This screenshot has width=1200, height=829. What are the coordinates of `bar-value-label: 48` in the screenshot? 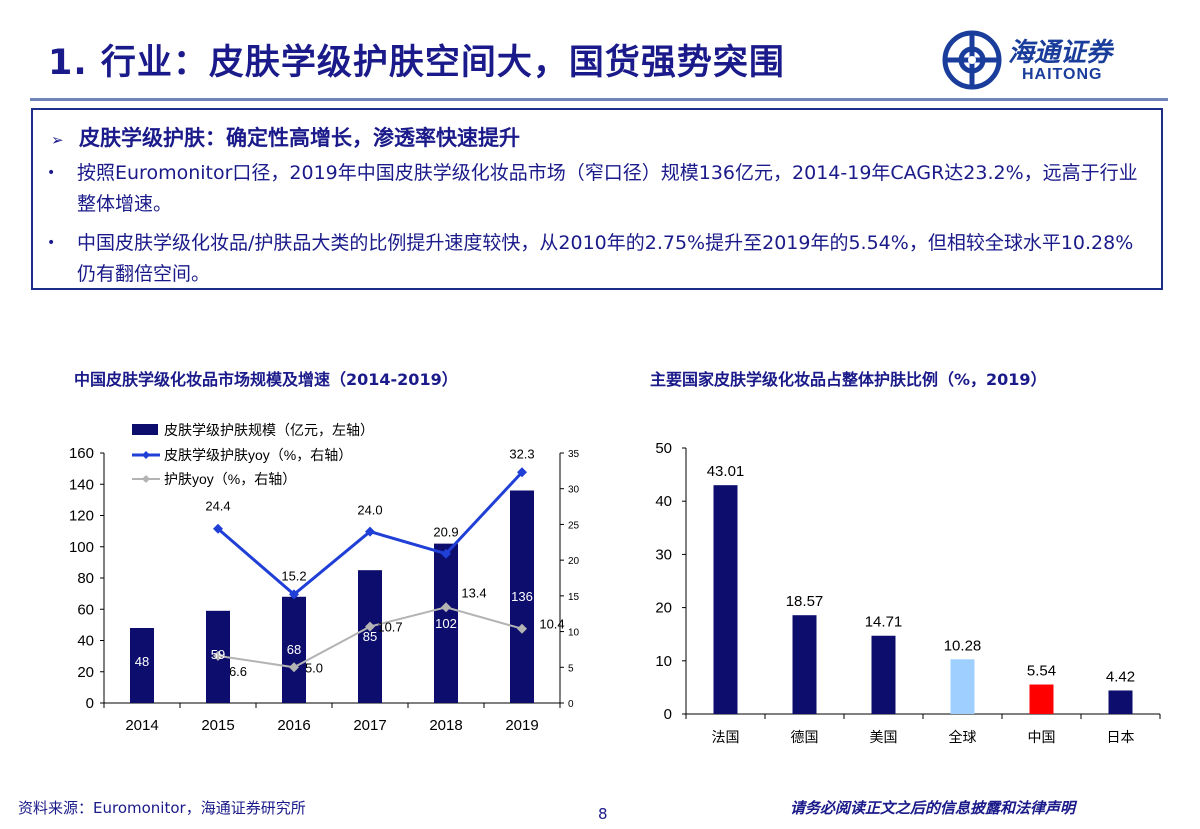 It's located at (142, 661).